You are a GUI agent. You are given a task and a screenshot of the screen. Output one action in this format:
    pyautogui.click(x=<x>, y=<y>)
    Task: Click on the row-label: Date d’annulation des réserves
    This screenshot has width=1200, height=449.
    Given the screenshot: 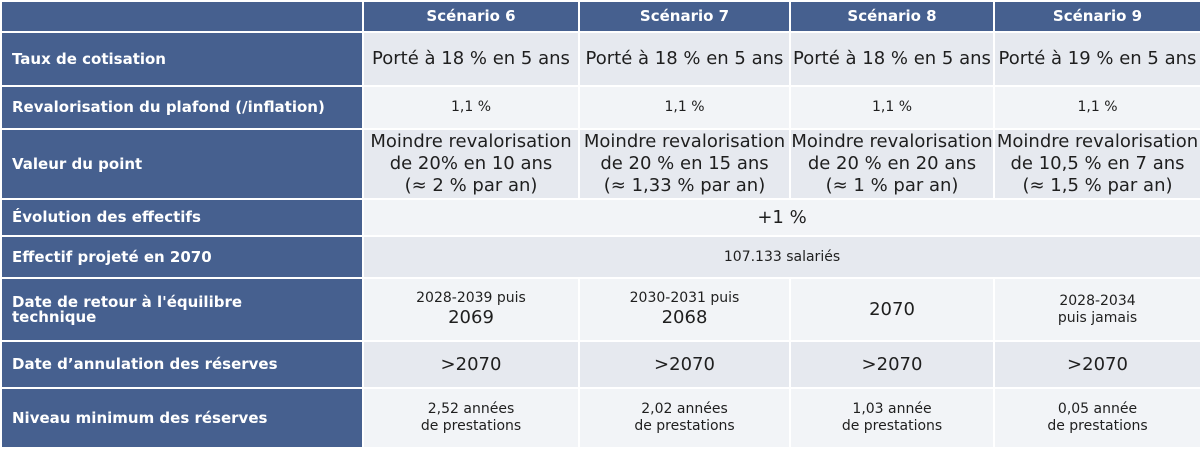 What is the action you would take?
    pyautogui.click(x=182, y=364)
    